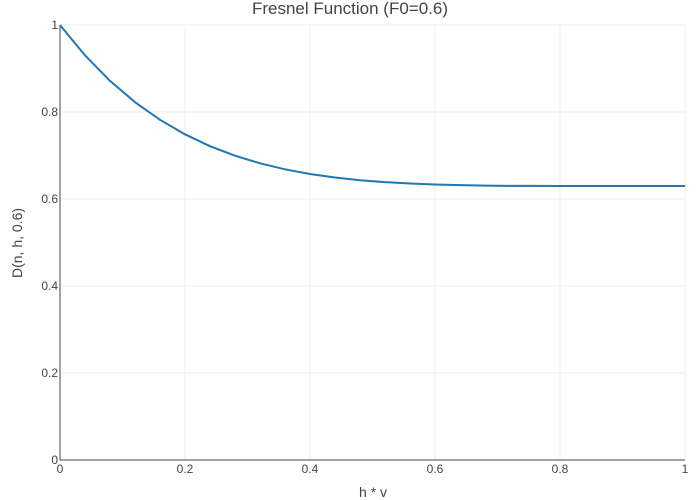 The height and width of the screenshot is (500, 700). I want to click on x-tick-label: 0.6, so click(435, 469).